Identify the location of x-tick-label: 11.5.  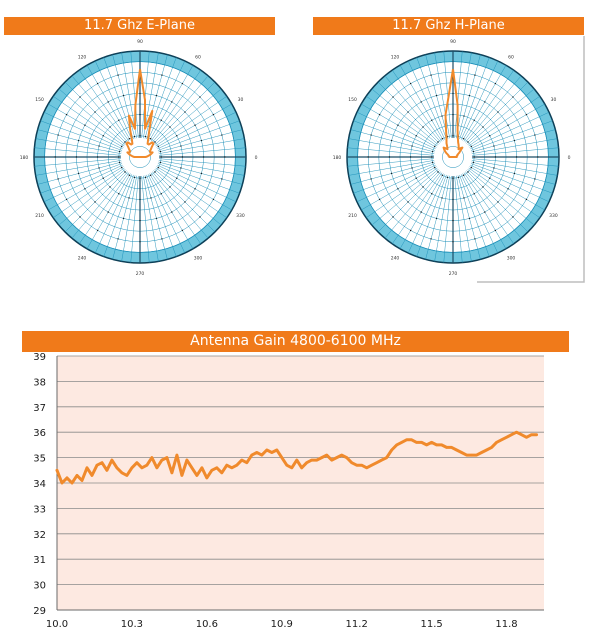
(431, 624).